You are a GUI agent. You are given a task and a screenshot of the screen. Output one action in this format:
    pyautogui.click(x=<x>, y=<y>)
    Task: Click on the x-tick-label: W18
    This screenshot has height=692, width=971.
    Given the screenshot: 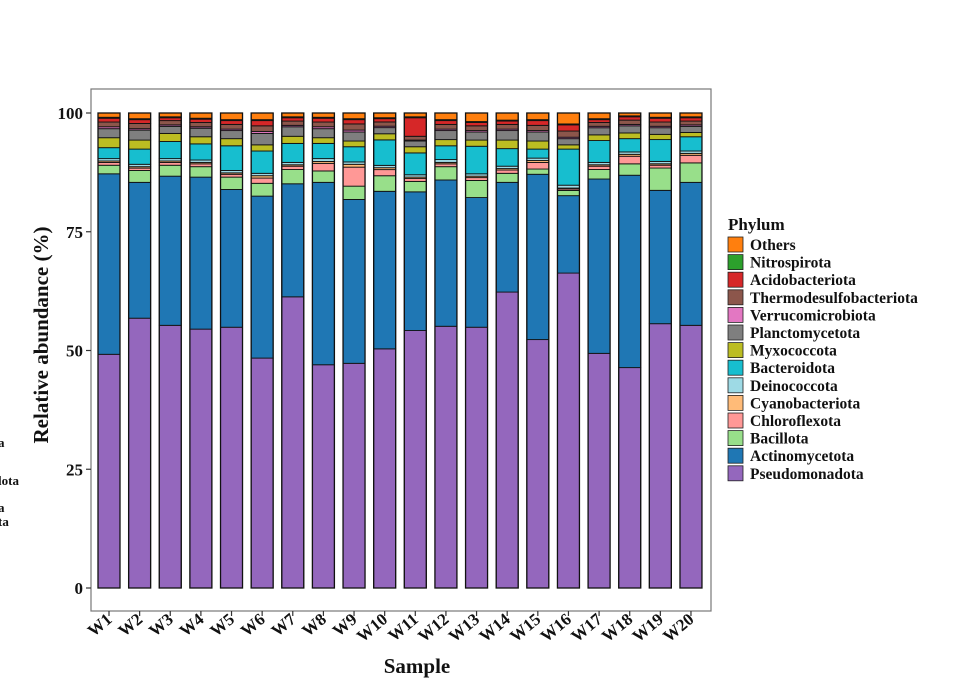 What is the action you would take?
    pyautogui.click(x=617, y=628)
    